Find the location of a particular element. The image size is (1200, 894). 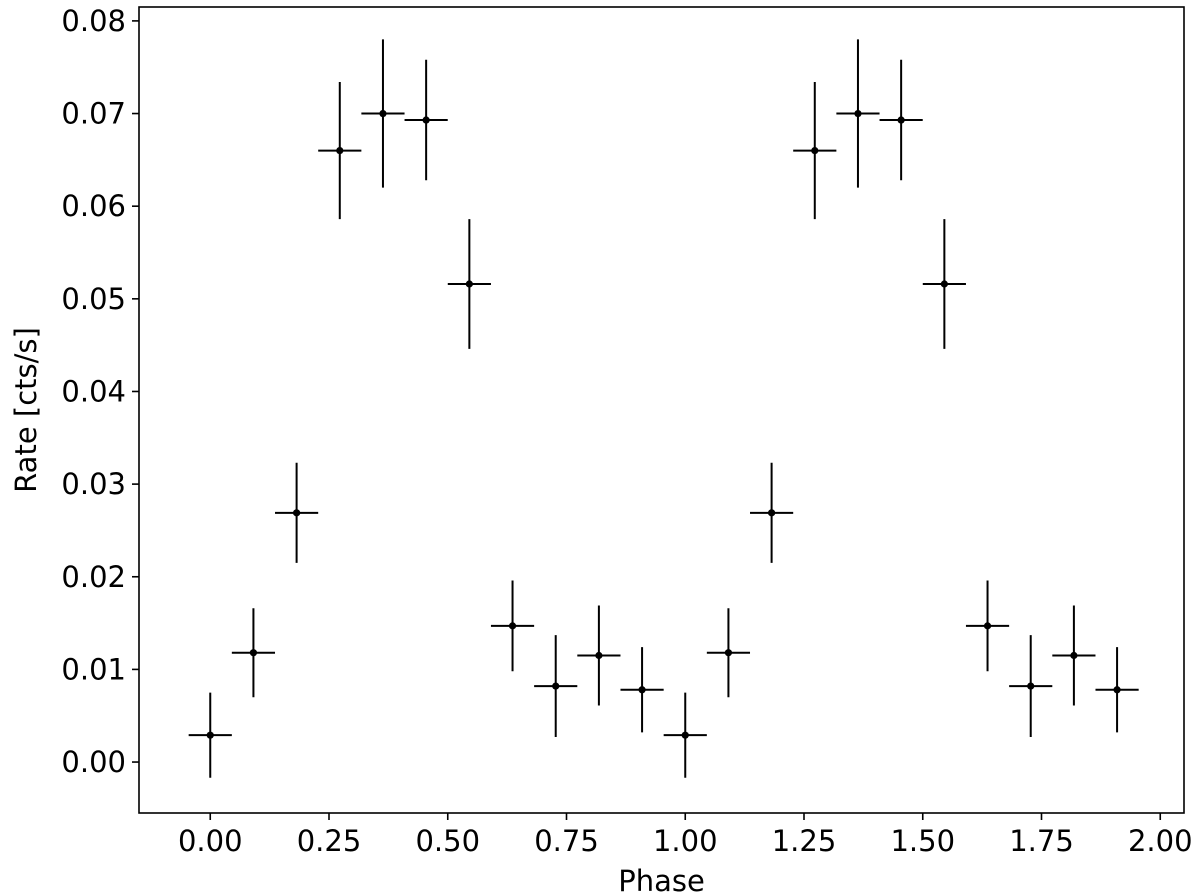

x-tick-label: 0.75 is located at coordinates (566, 841).